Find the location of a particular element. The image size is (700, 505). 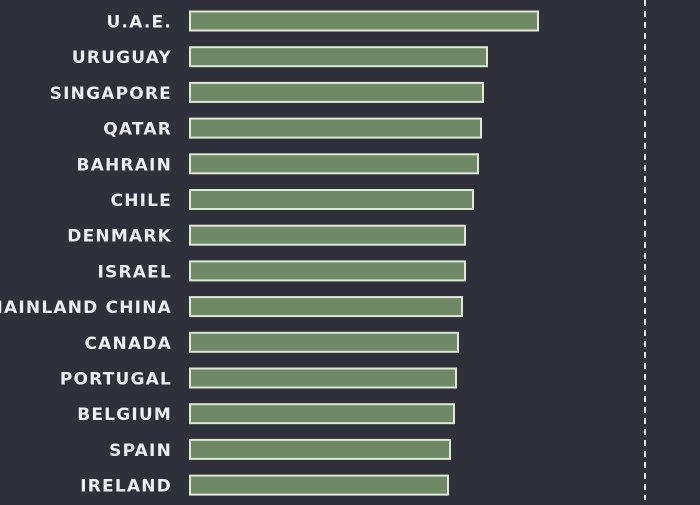

category-label: URUGUAY is located at coordinates (122, 58).